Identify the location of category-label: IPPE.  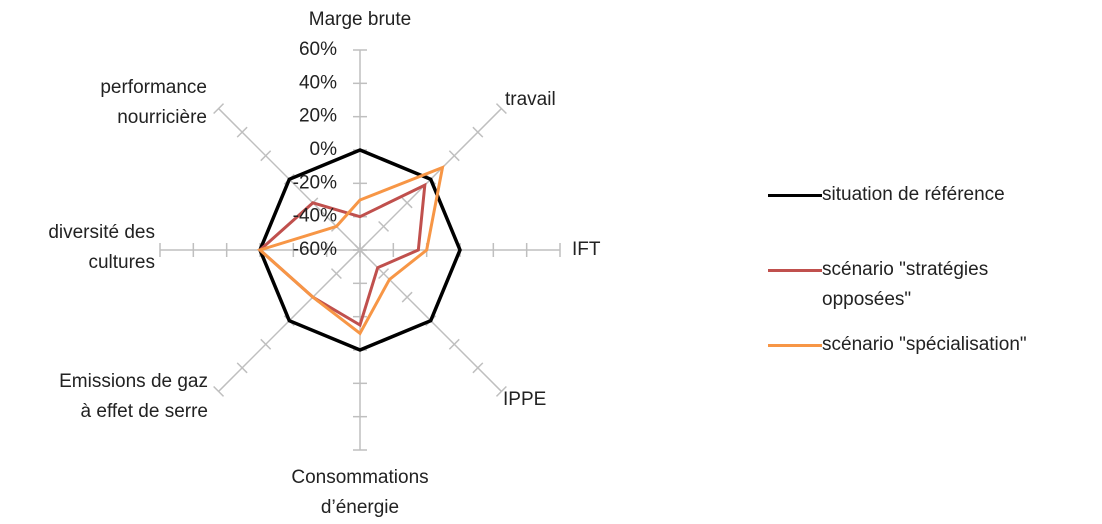
(525, 399).